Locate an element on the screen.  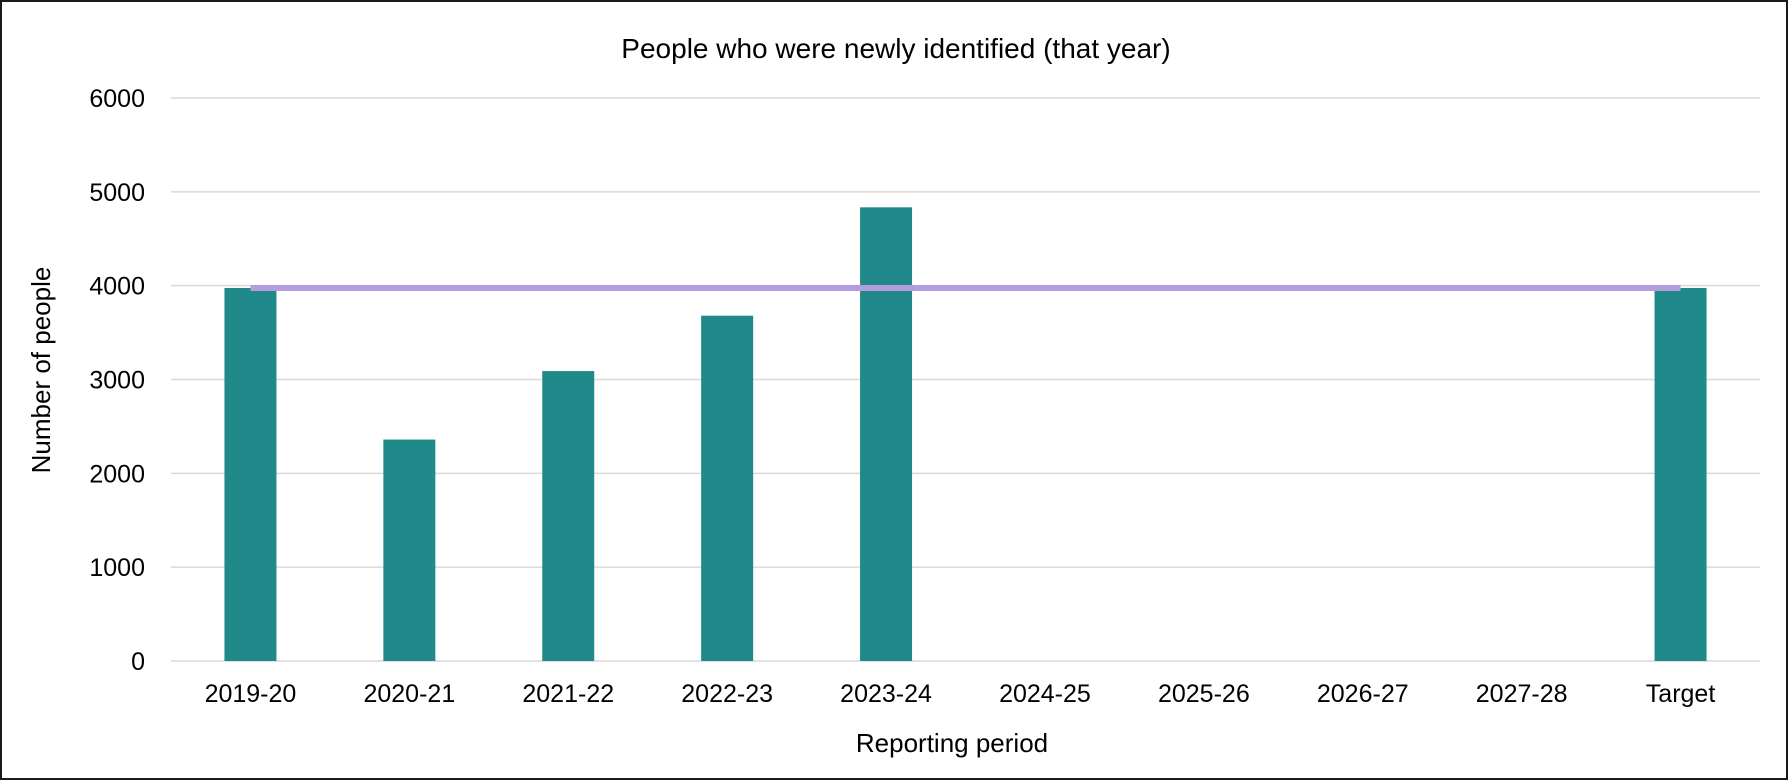
y-tick-label: 6000 is located at coordinates (117, 99).